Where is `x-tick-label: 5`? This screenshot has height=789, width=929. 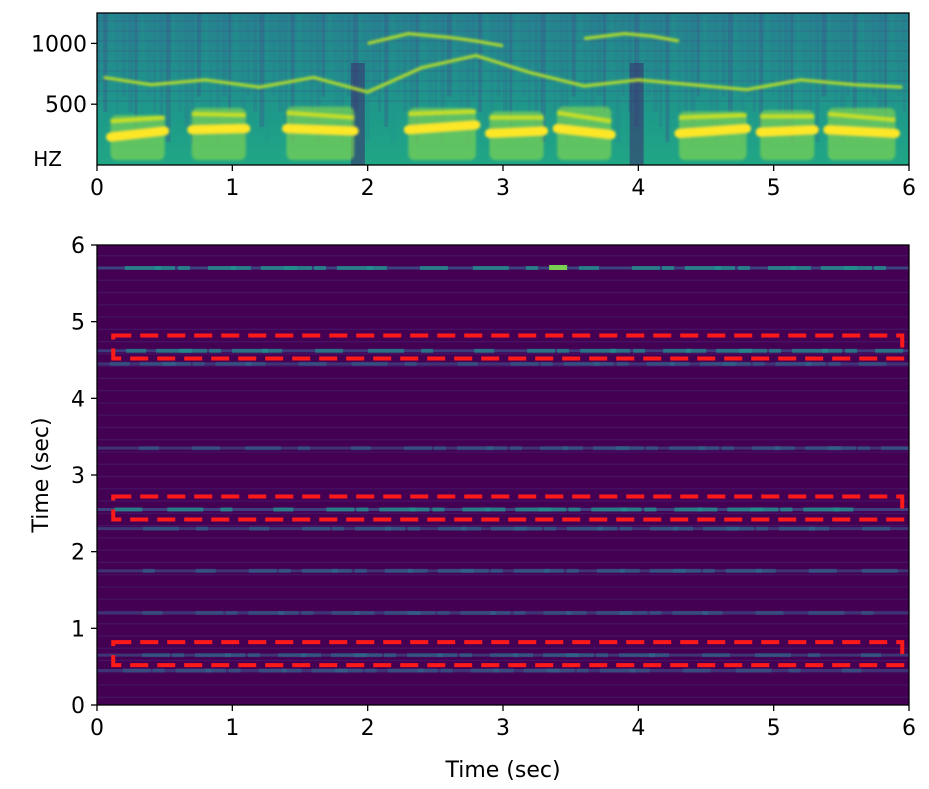 x-tick-label: 5 is located at coordinates (774, 728).